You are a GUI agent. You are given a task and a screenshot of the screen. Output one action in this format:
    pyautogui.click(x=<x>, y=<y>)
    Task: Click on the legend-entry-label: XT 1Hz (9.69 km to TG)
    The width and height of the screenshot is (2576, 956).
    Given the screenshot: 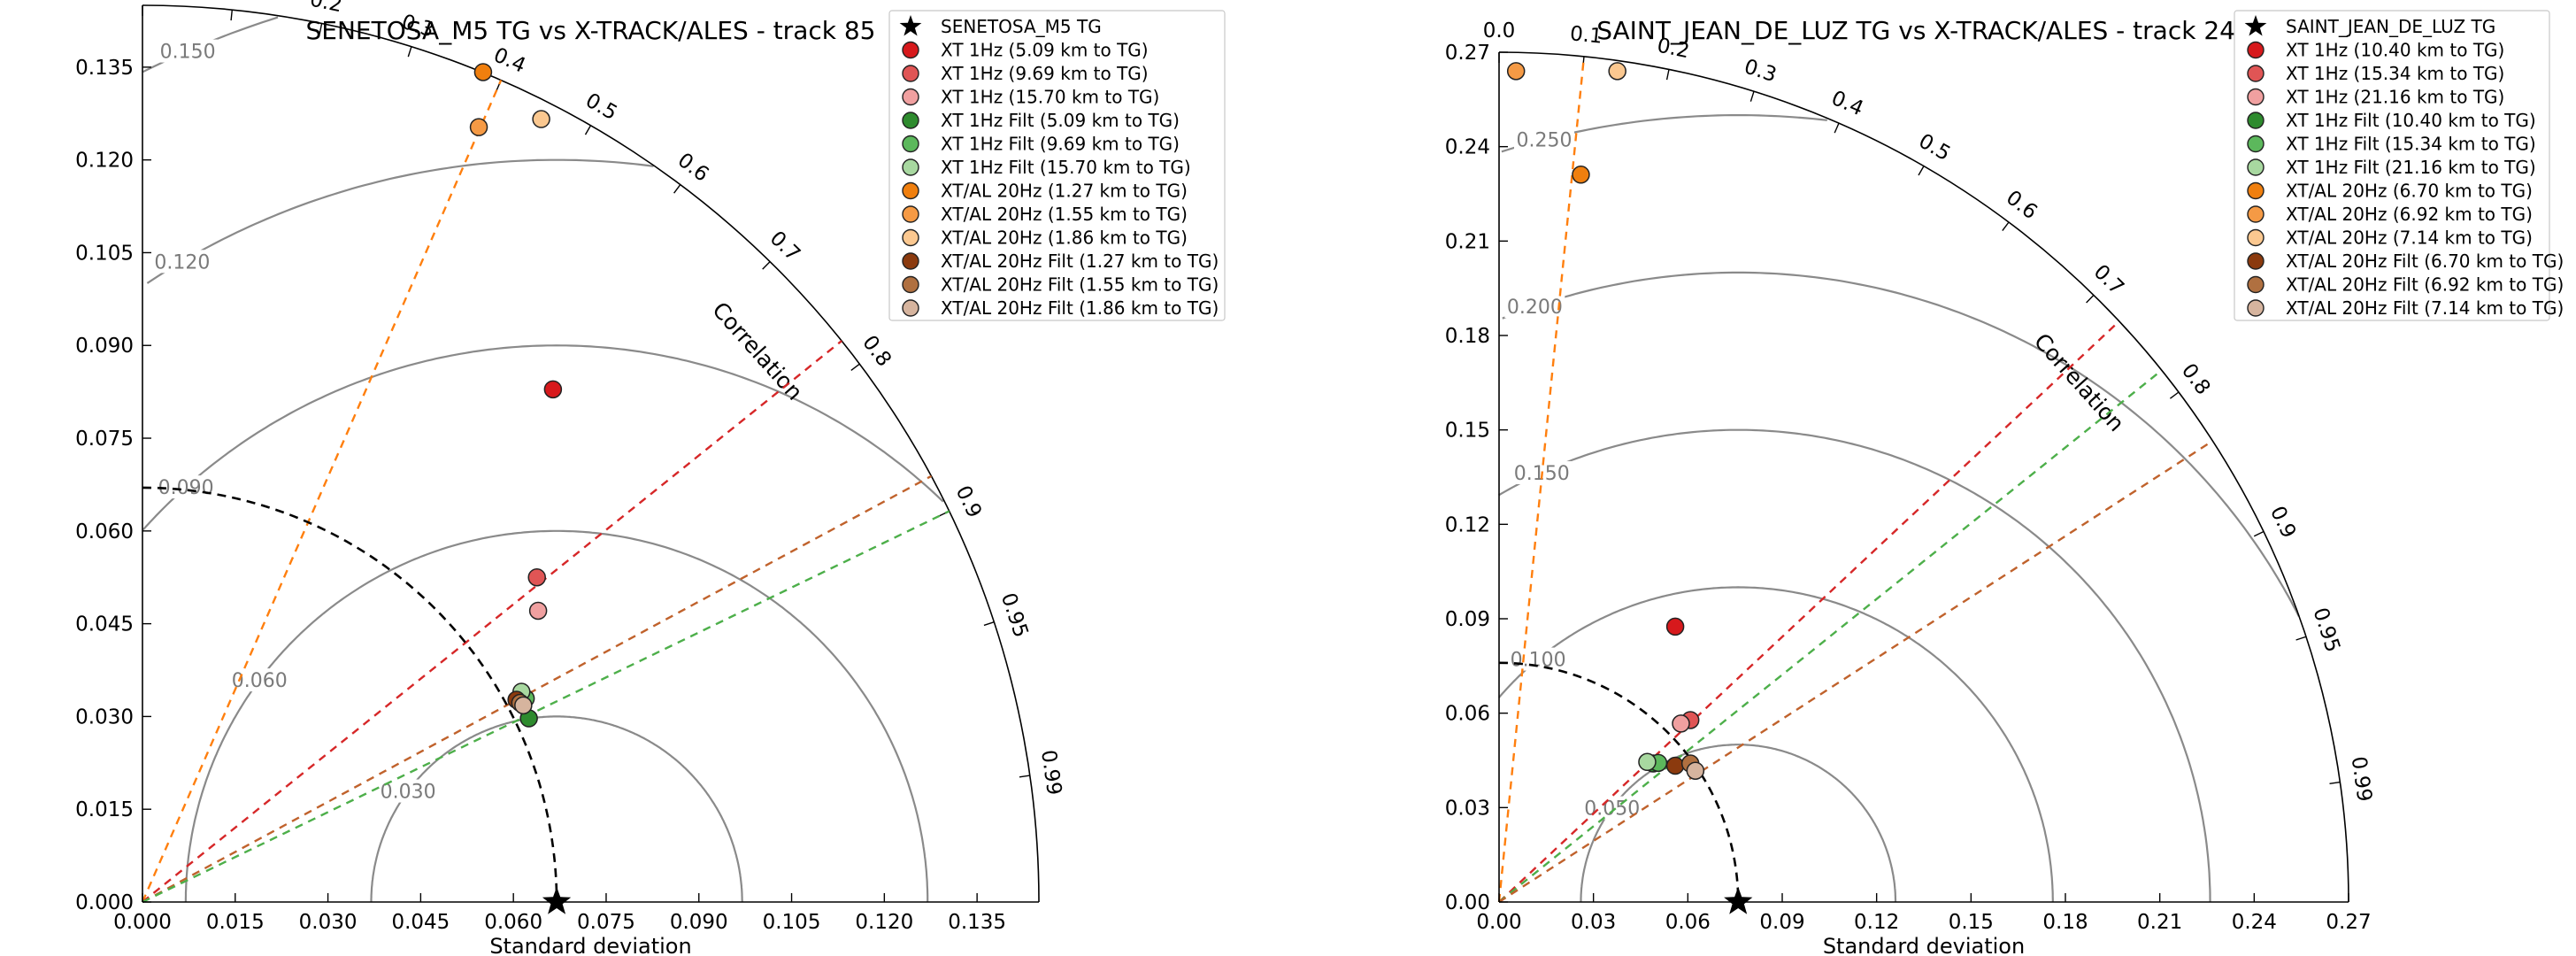 What is the action you would take?
    pyautogui.click(x=1045, y=73)
    